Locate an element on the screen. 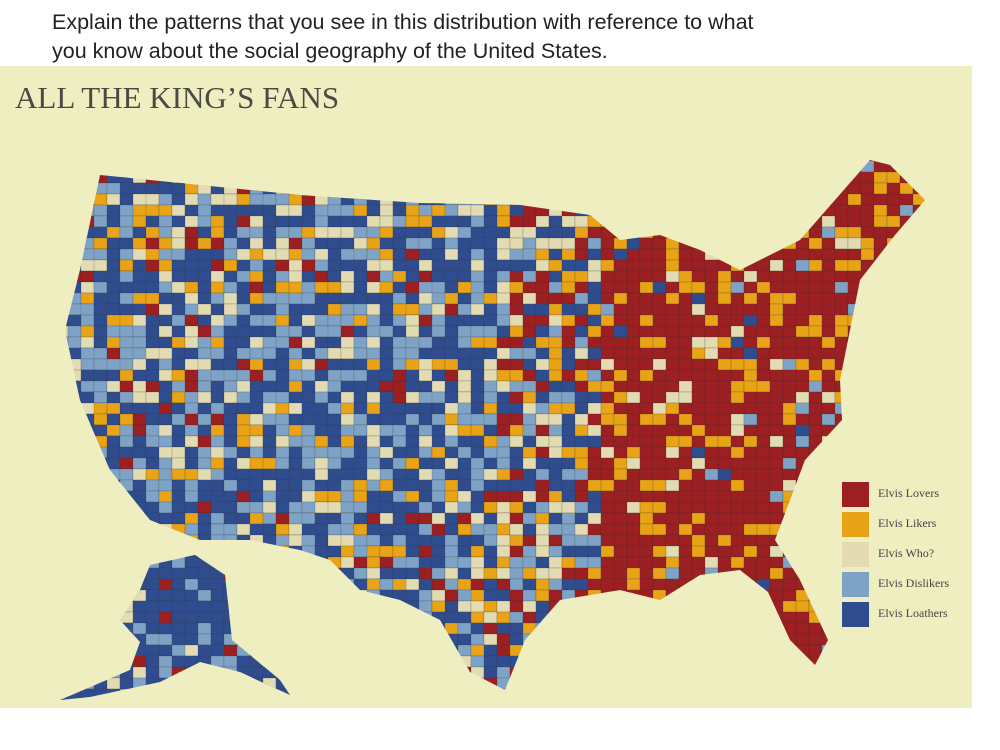  legend-label: Elvis Lovers is located at coordinates (908, 493).